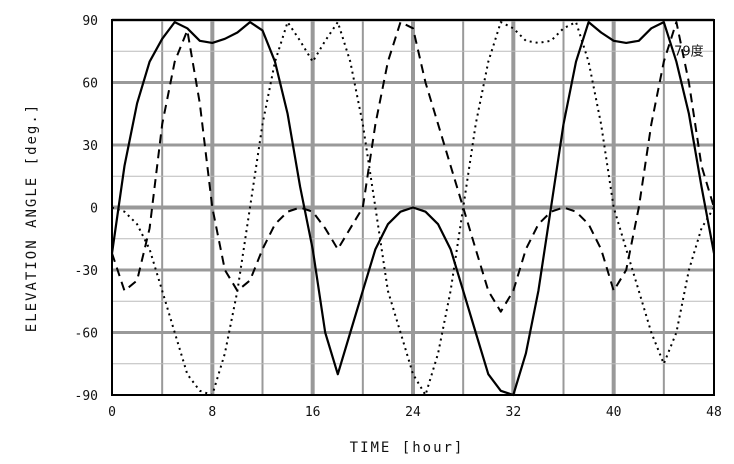 This screenshot has width=734, height=464. Describe the element at coordinates (94, 209) in the screenshot. I see `y-tick-label: 0` at that location.